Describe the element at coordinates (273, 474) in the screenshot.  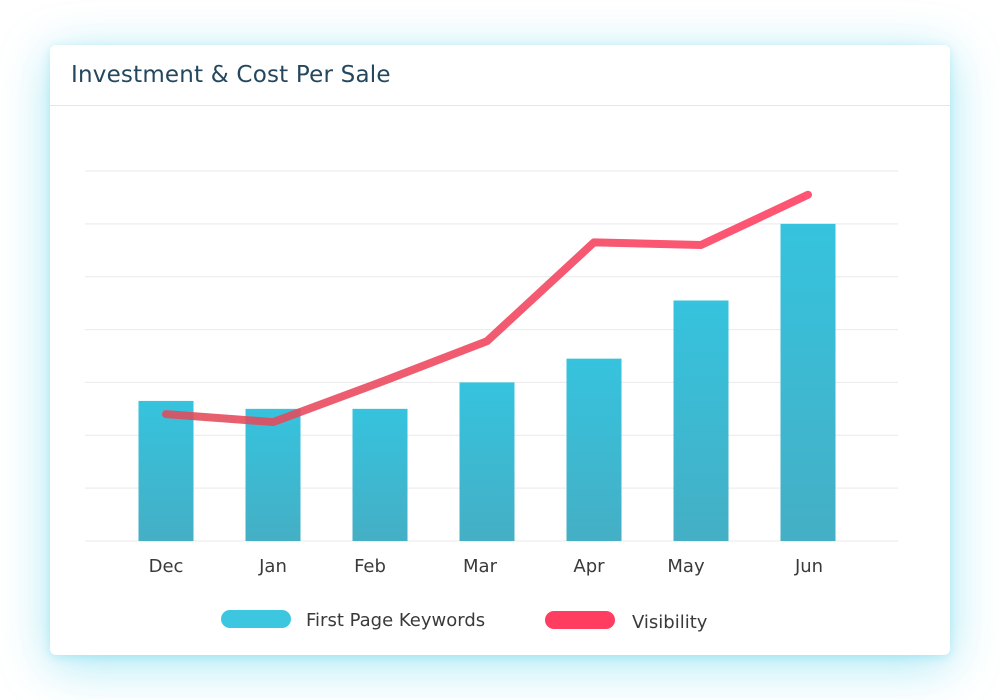
I see `bar-jan` at that location.